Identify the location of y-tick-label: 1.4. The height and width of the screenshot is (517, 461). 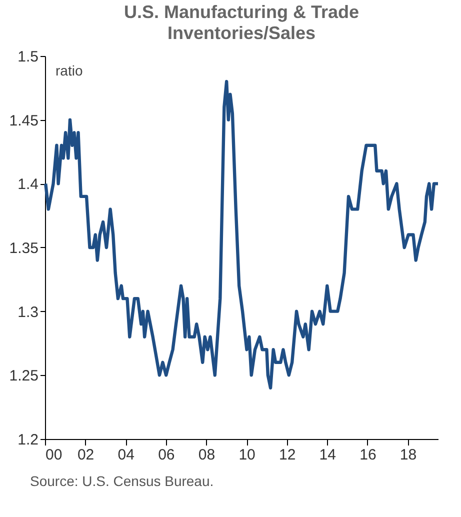
(28, 185).